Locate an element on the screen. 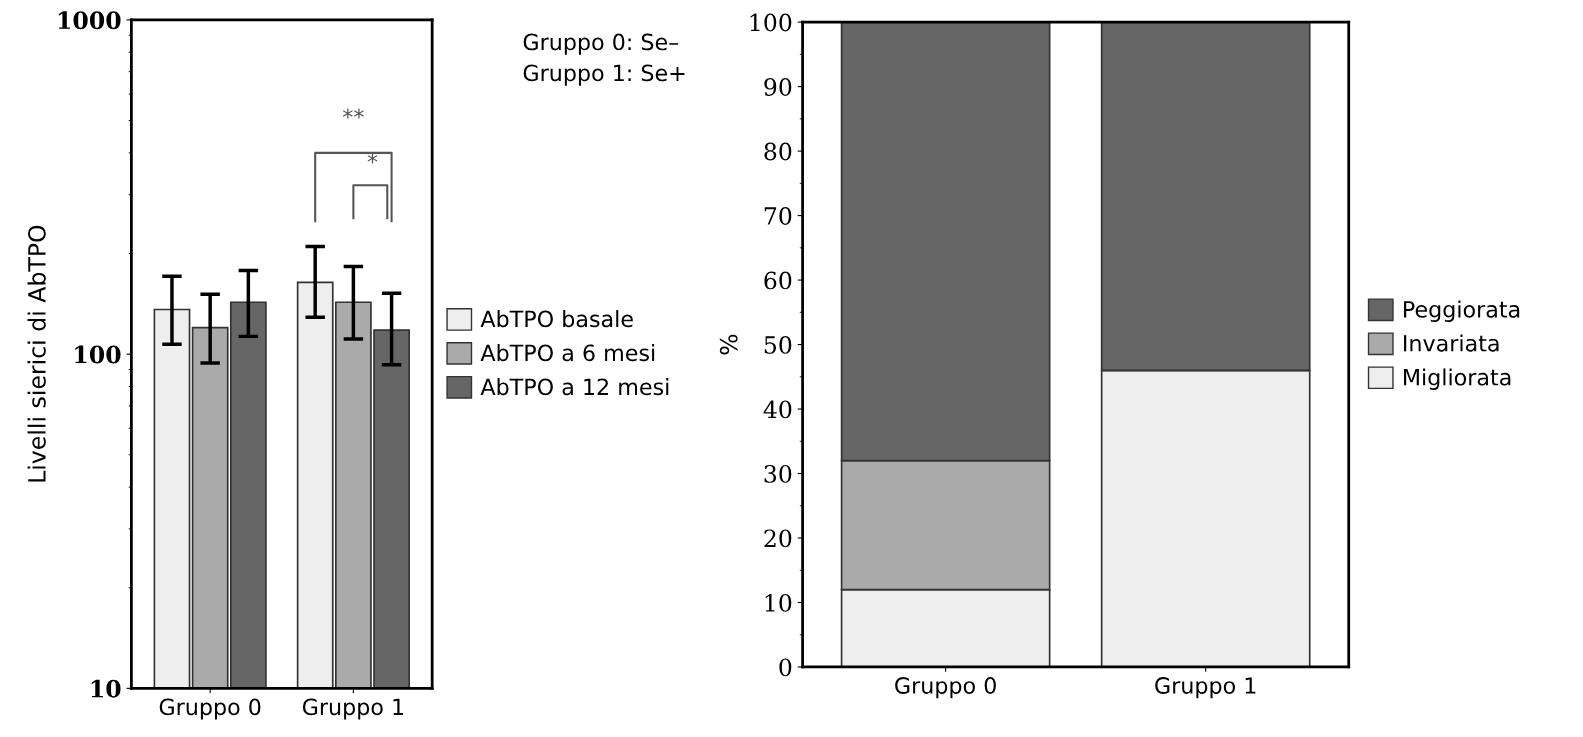  text: Gruppo 1: Se+ is located at coordinates (604, 75).